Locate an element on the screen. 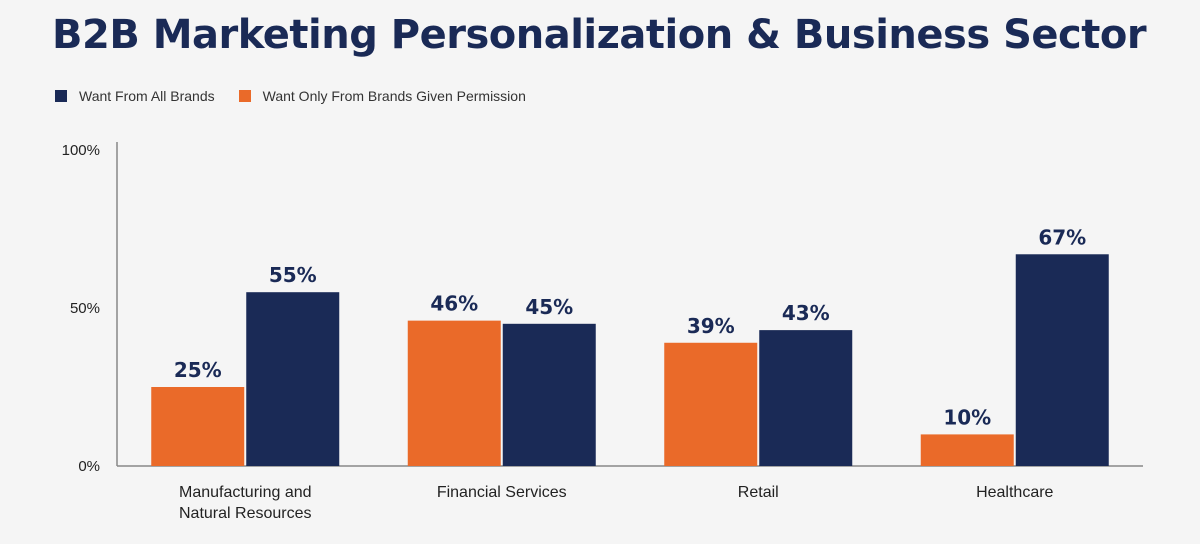  legend-item-all-brands: Want From All Brands is located at coordinates (135, 96).